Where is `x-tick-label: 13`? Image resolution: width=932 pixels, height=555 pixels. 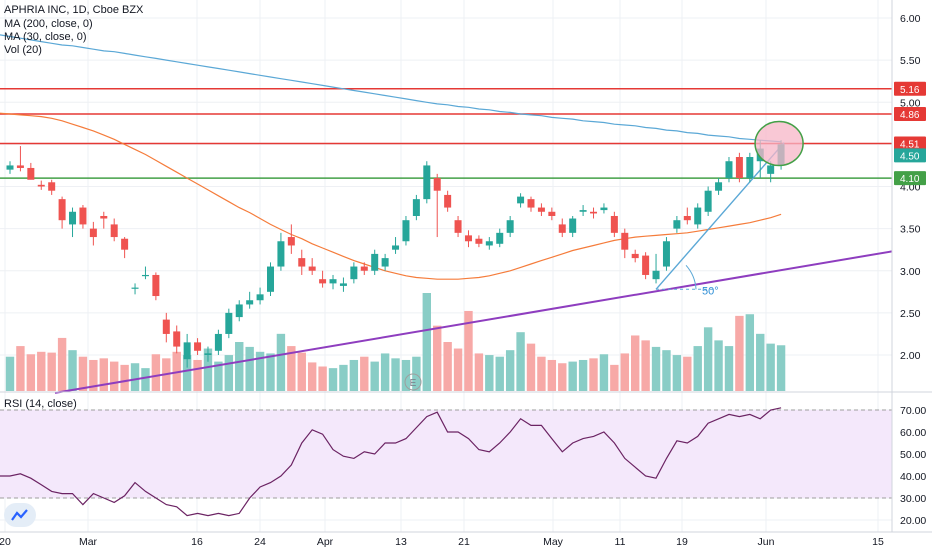 x-tick-label: 13 is located at coordinates (401, 542).